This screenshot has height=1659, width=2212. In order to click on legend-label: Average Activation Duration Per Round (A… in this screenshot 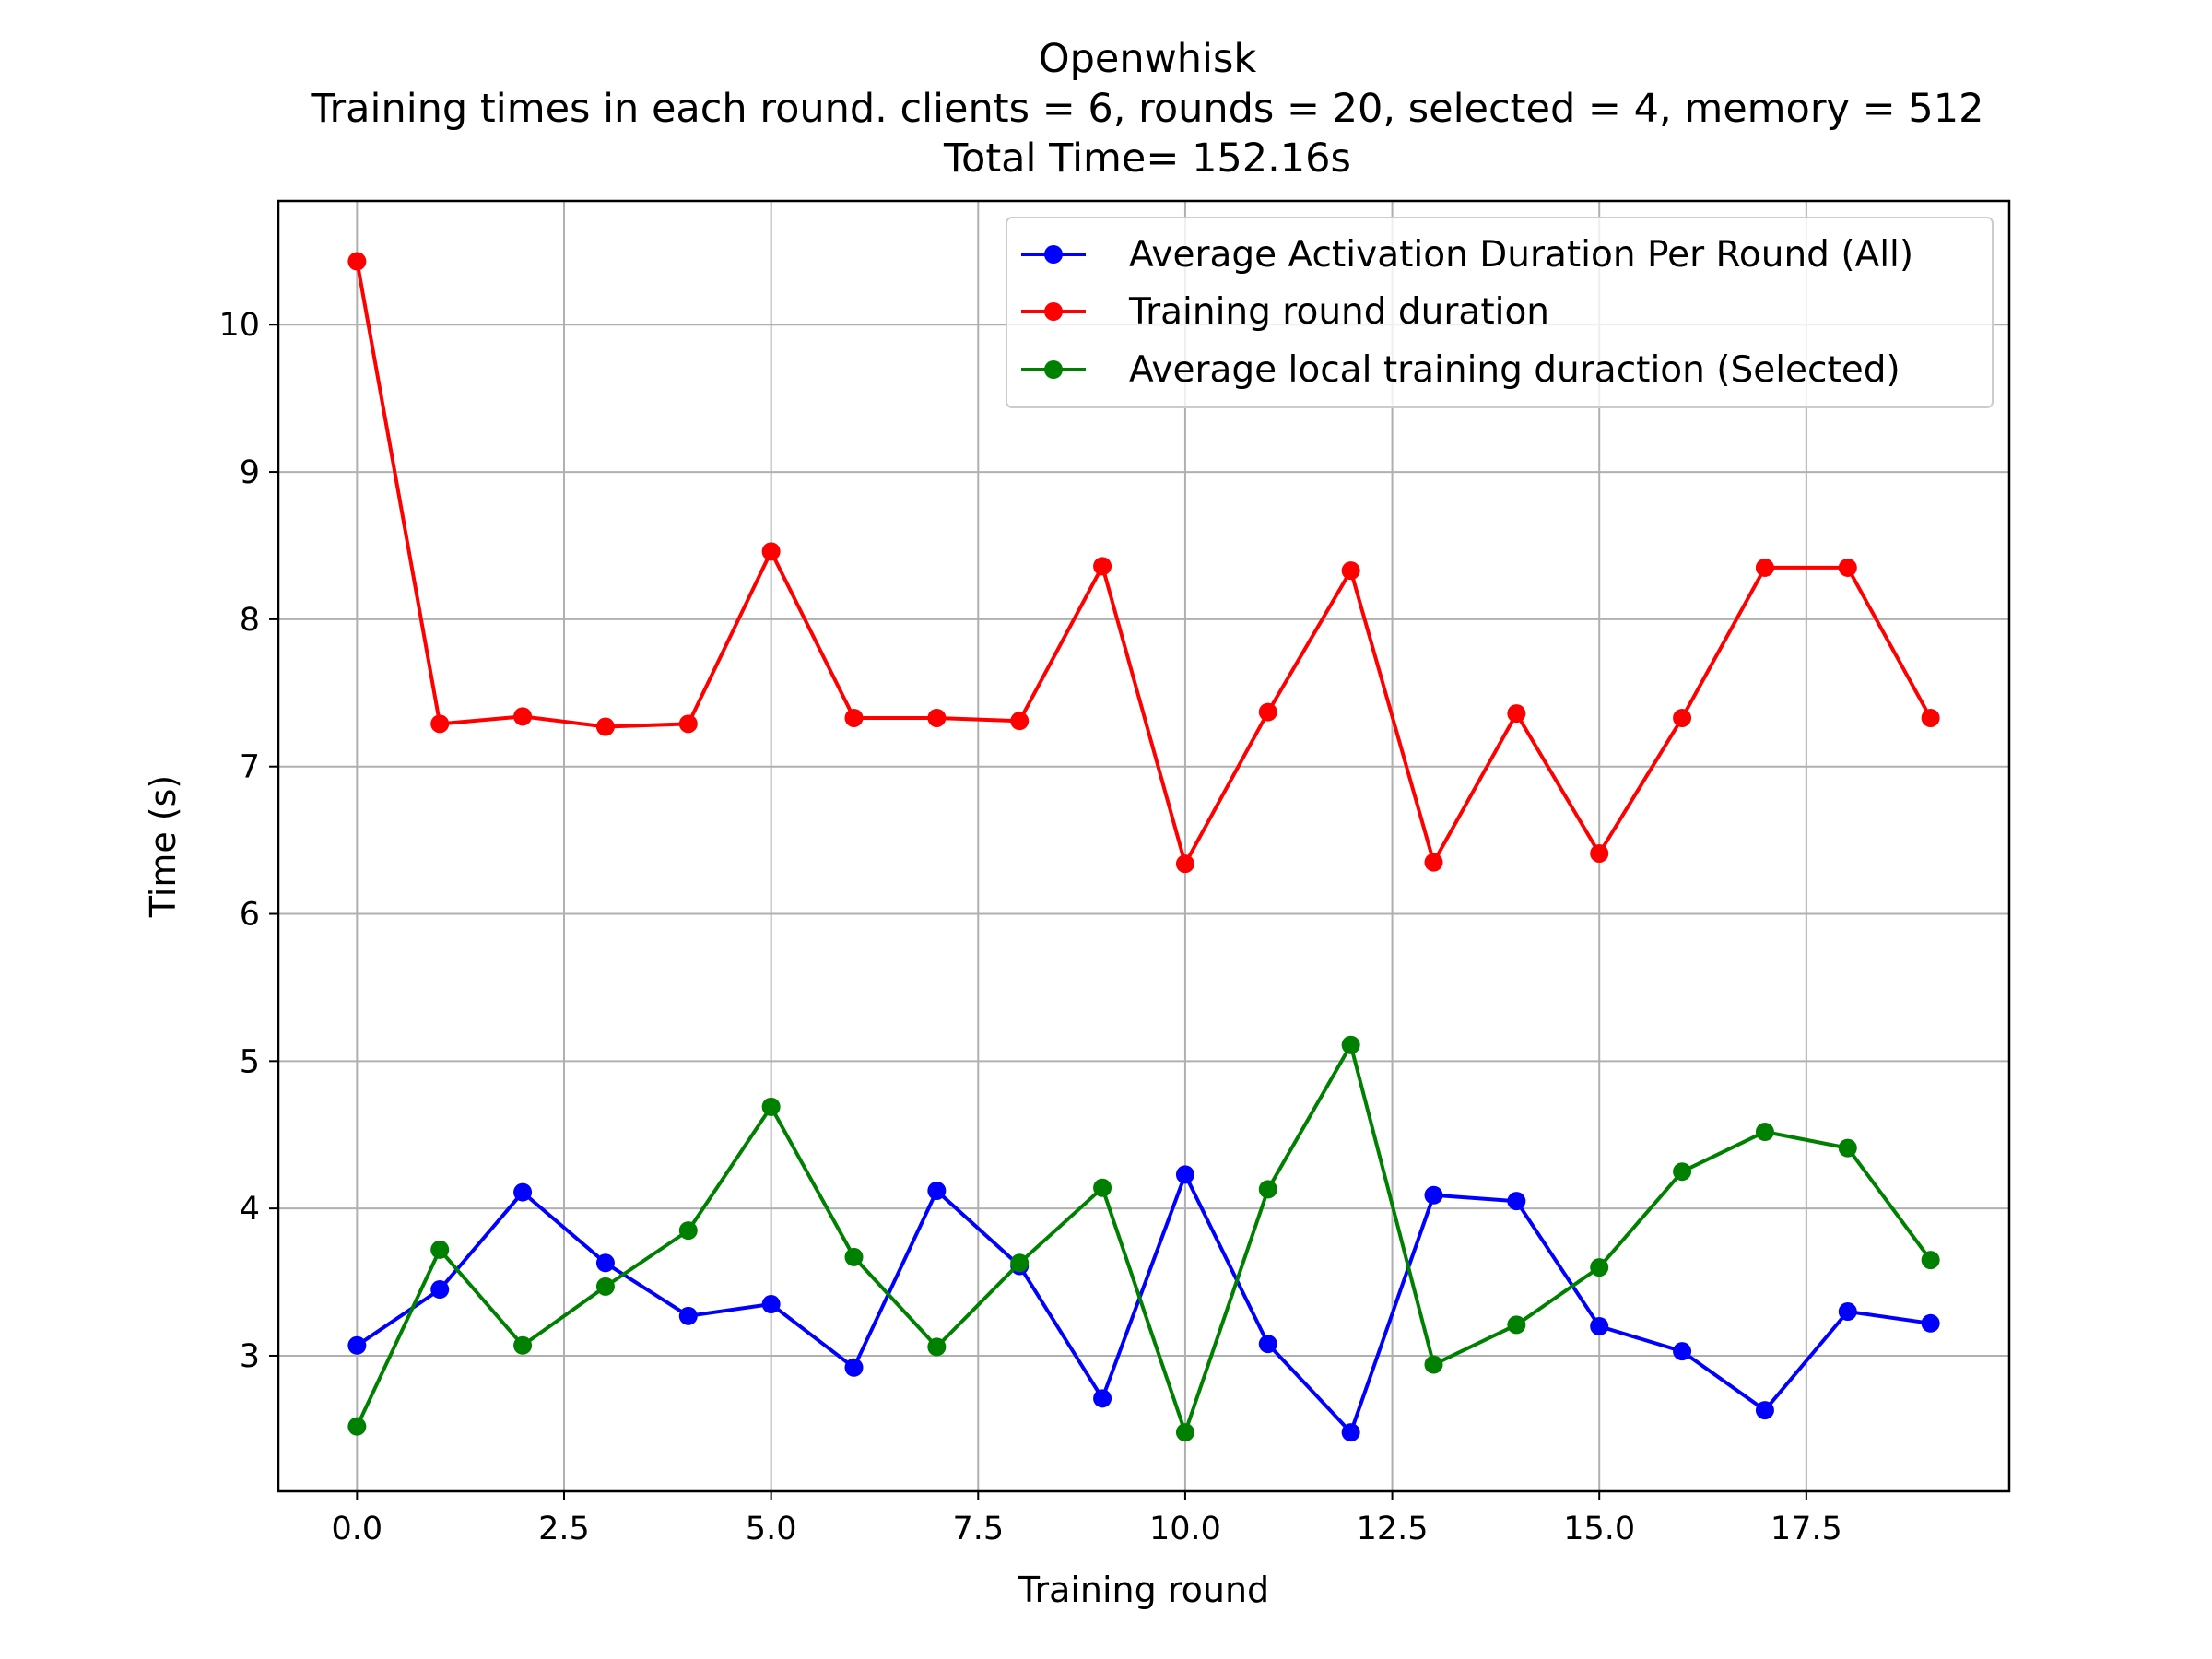, I will do `click(1521, 255)`.